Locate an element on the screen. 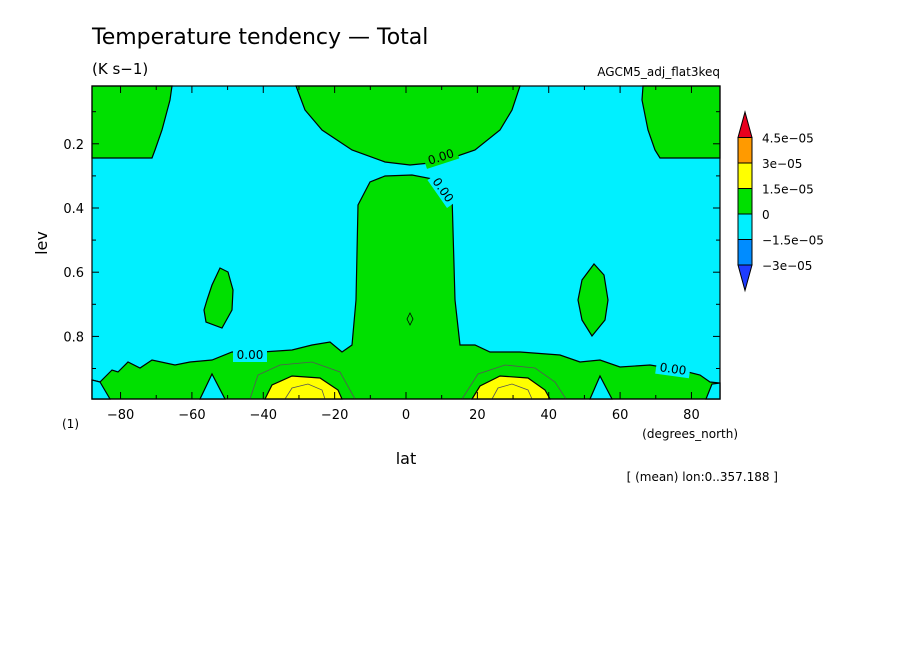  y-units-label: (1) is located at coordinates (70, 424).